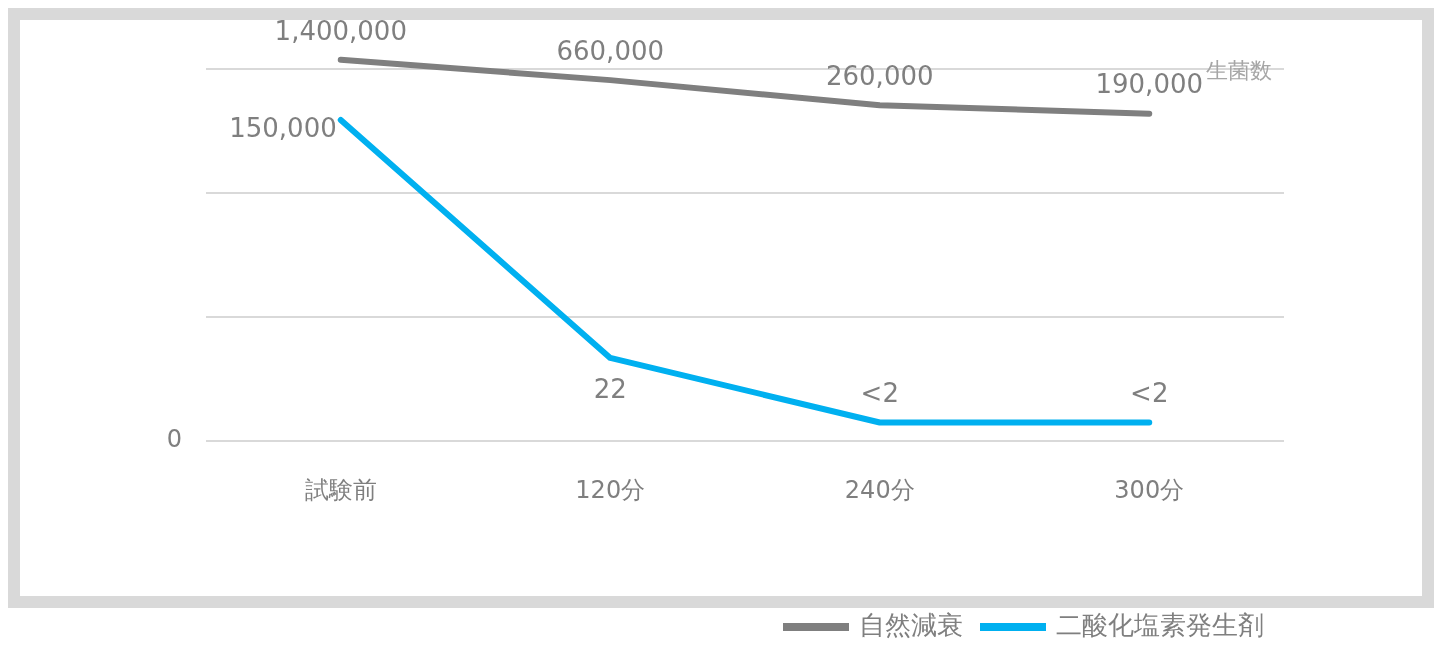 This screenshot has width=1442, height=658. I want to click on data-label: 660,000, so click(610, 50).